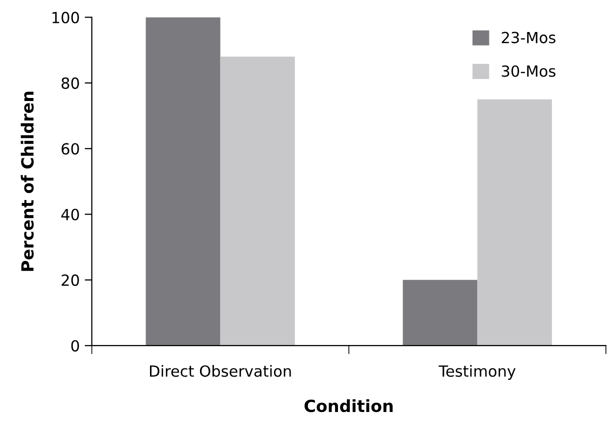  I want to click on x-tick-label: Testimony, so click(477, 372).